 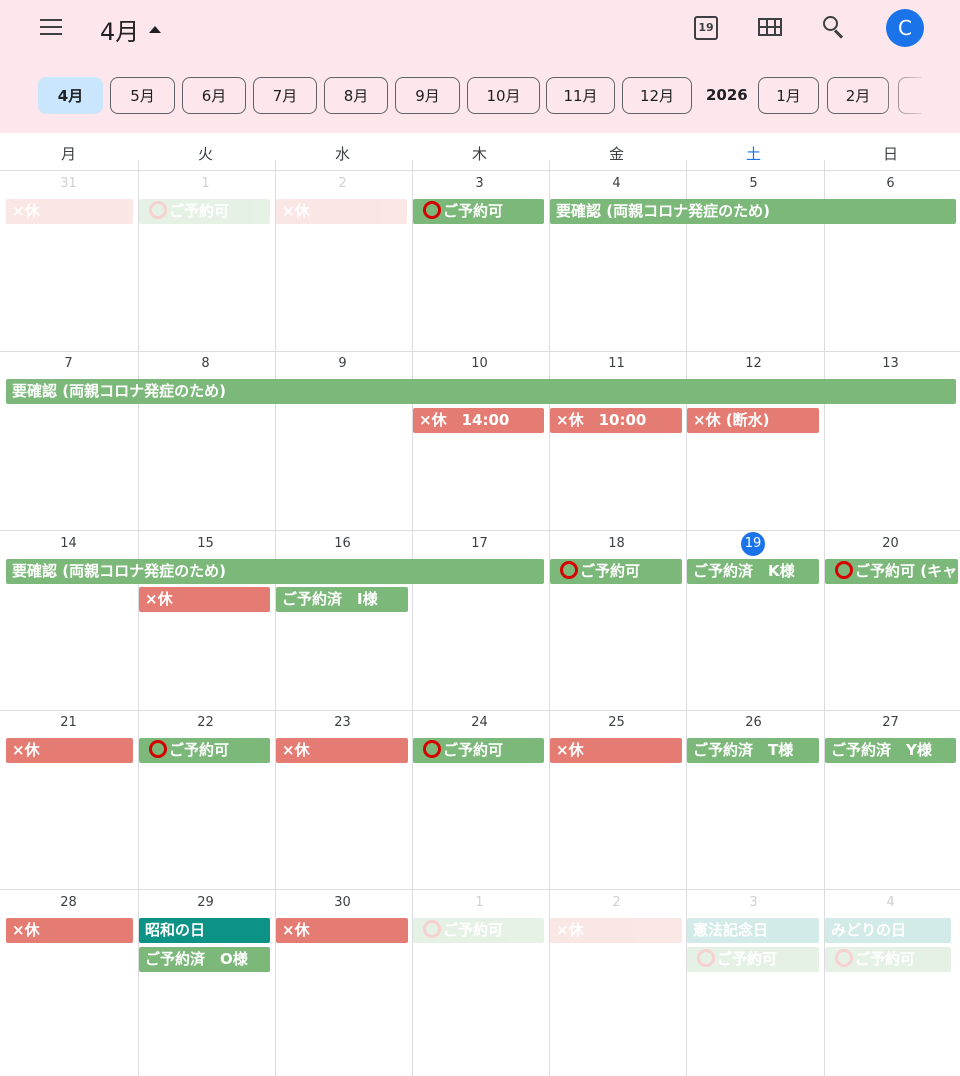 What do you see at coordinates (342, 154) in the screenshot?
I see `weekday-wed: 水` at bounding box center [342, 154].